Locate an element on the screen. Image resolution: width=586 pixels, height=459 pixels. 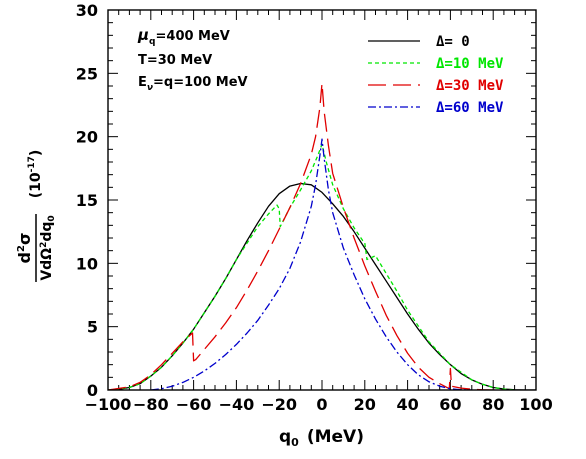
y-tick-label: 0 is located at coordinates (92, 390).